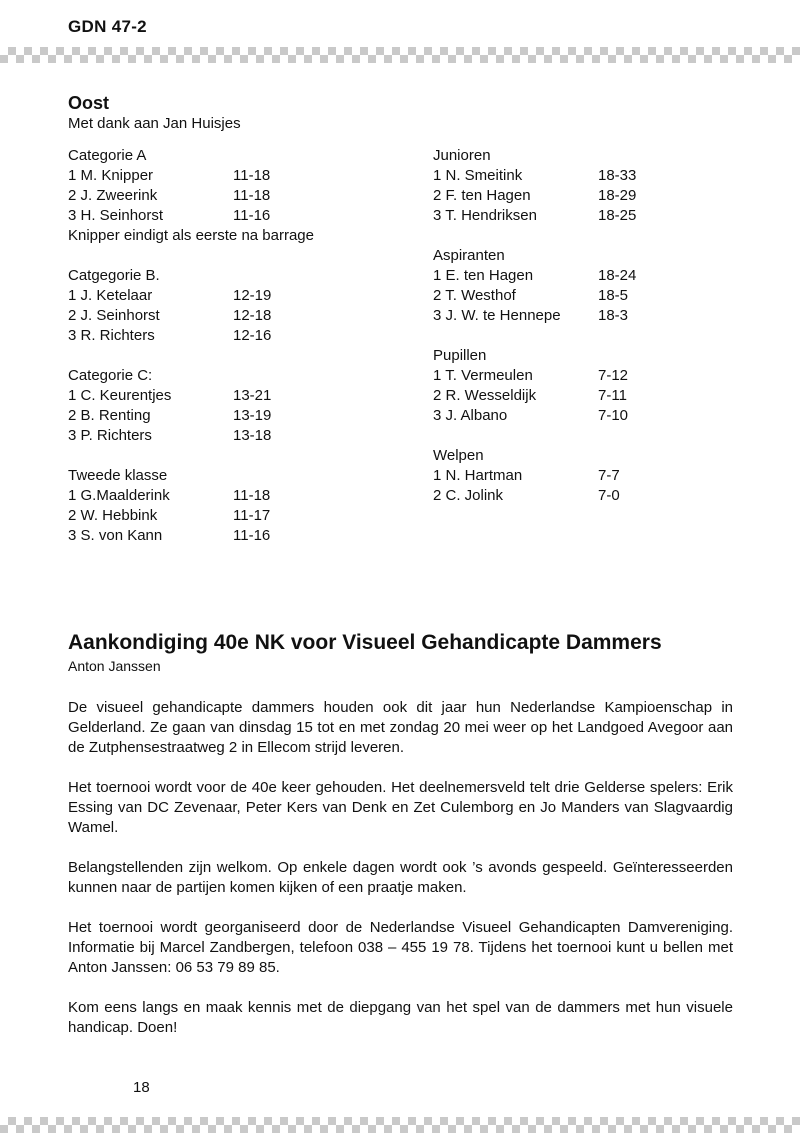 Image resolution: width=800 pixels, height=1134 pixels. I want to click on player-score: 7-11, so click(612, 395).